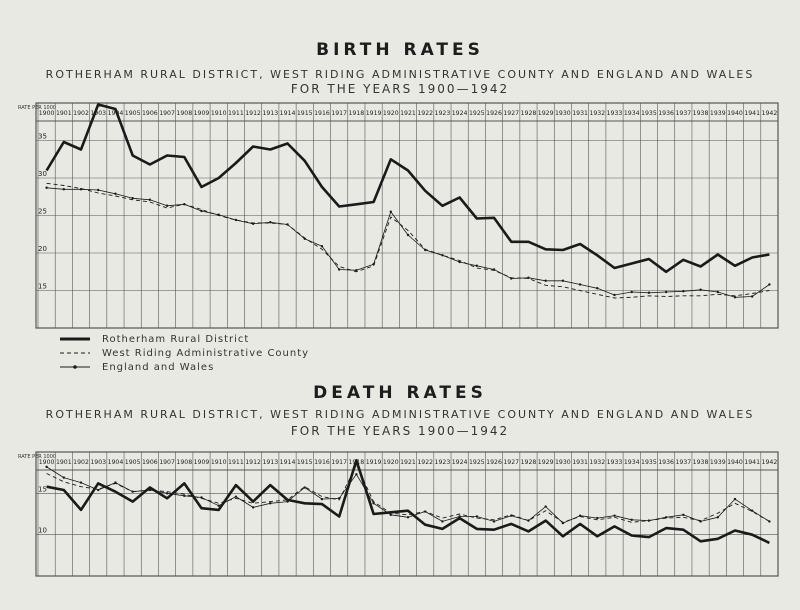  I want to click on x-tick-label: 1911, so click(236, 462).